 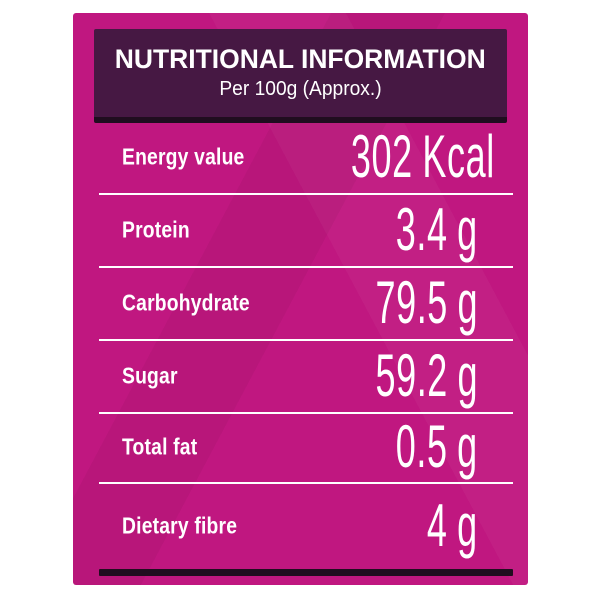 What do you see at coordinates (437, 525) in the screenshot?
I see `row-number: 4` at bounding box center [437, 525].